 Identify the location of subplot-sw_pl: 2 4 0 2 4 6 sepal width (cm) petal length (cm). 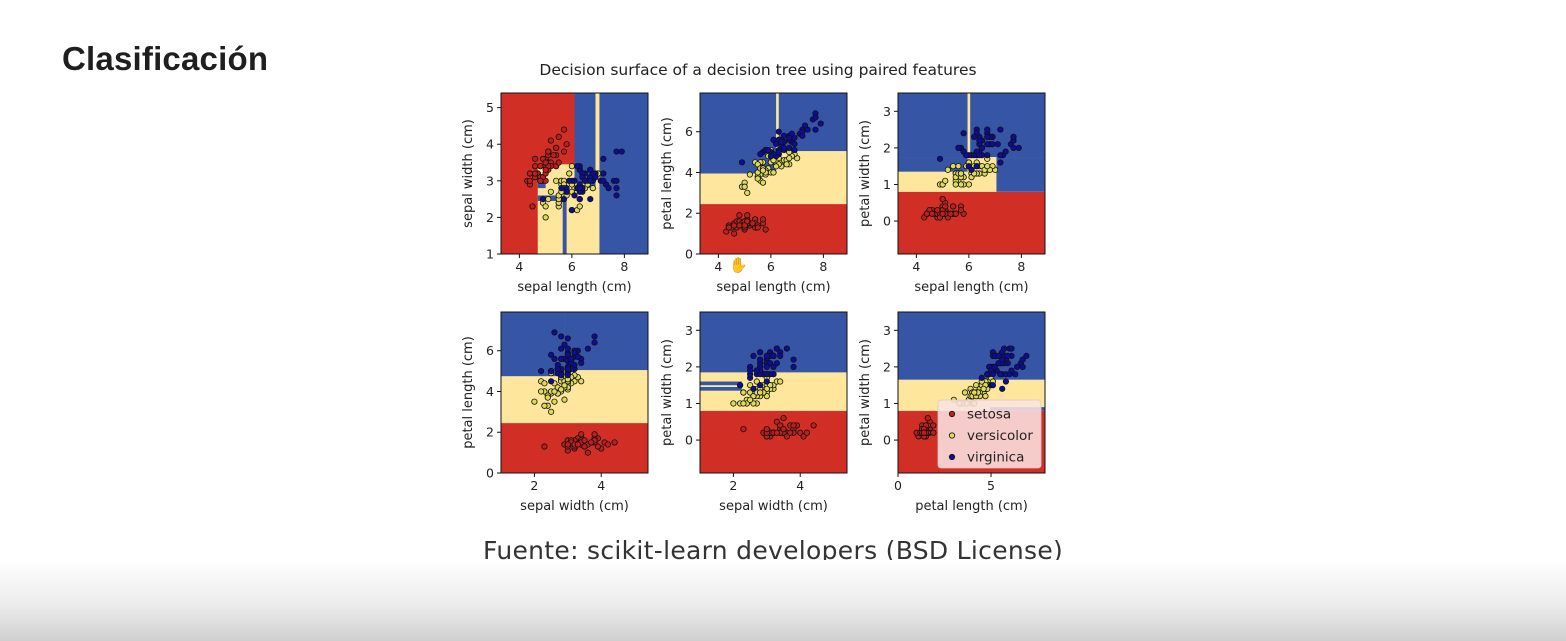
(555, 412).